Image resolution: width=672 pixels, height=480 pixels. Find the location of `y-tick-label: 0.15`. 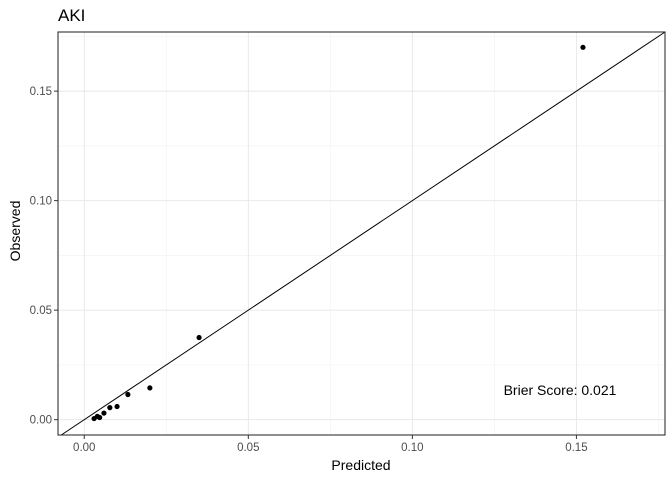

y-tick-label: 0.15 is located at coordinates (41, 92).